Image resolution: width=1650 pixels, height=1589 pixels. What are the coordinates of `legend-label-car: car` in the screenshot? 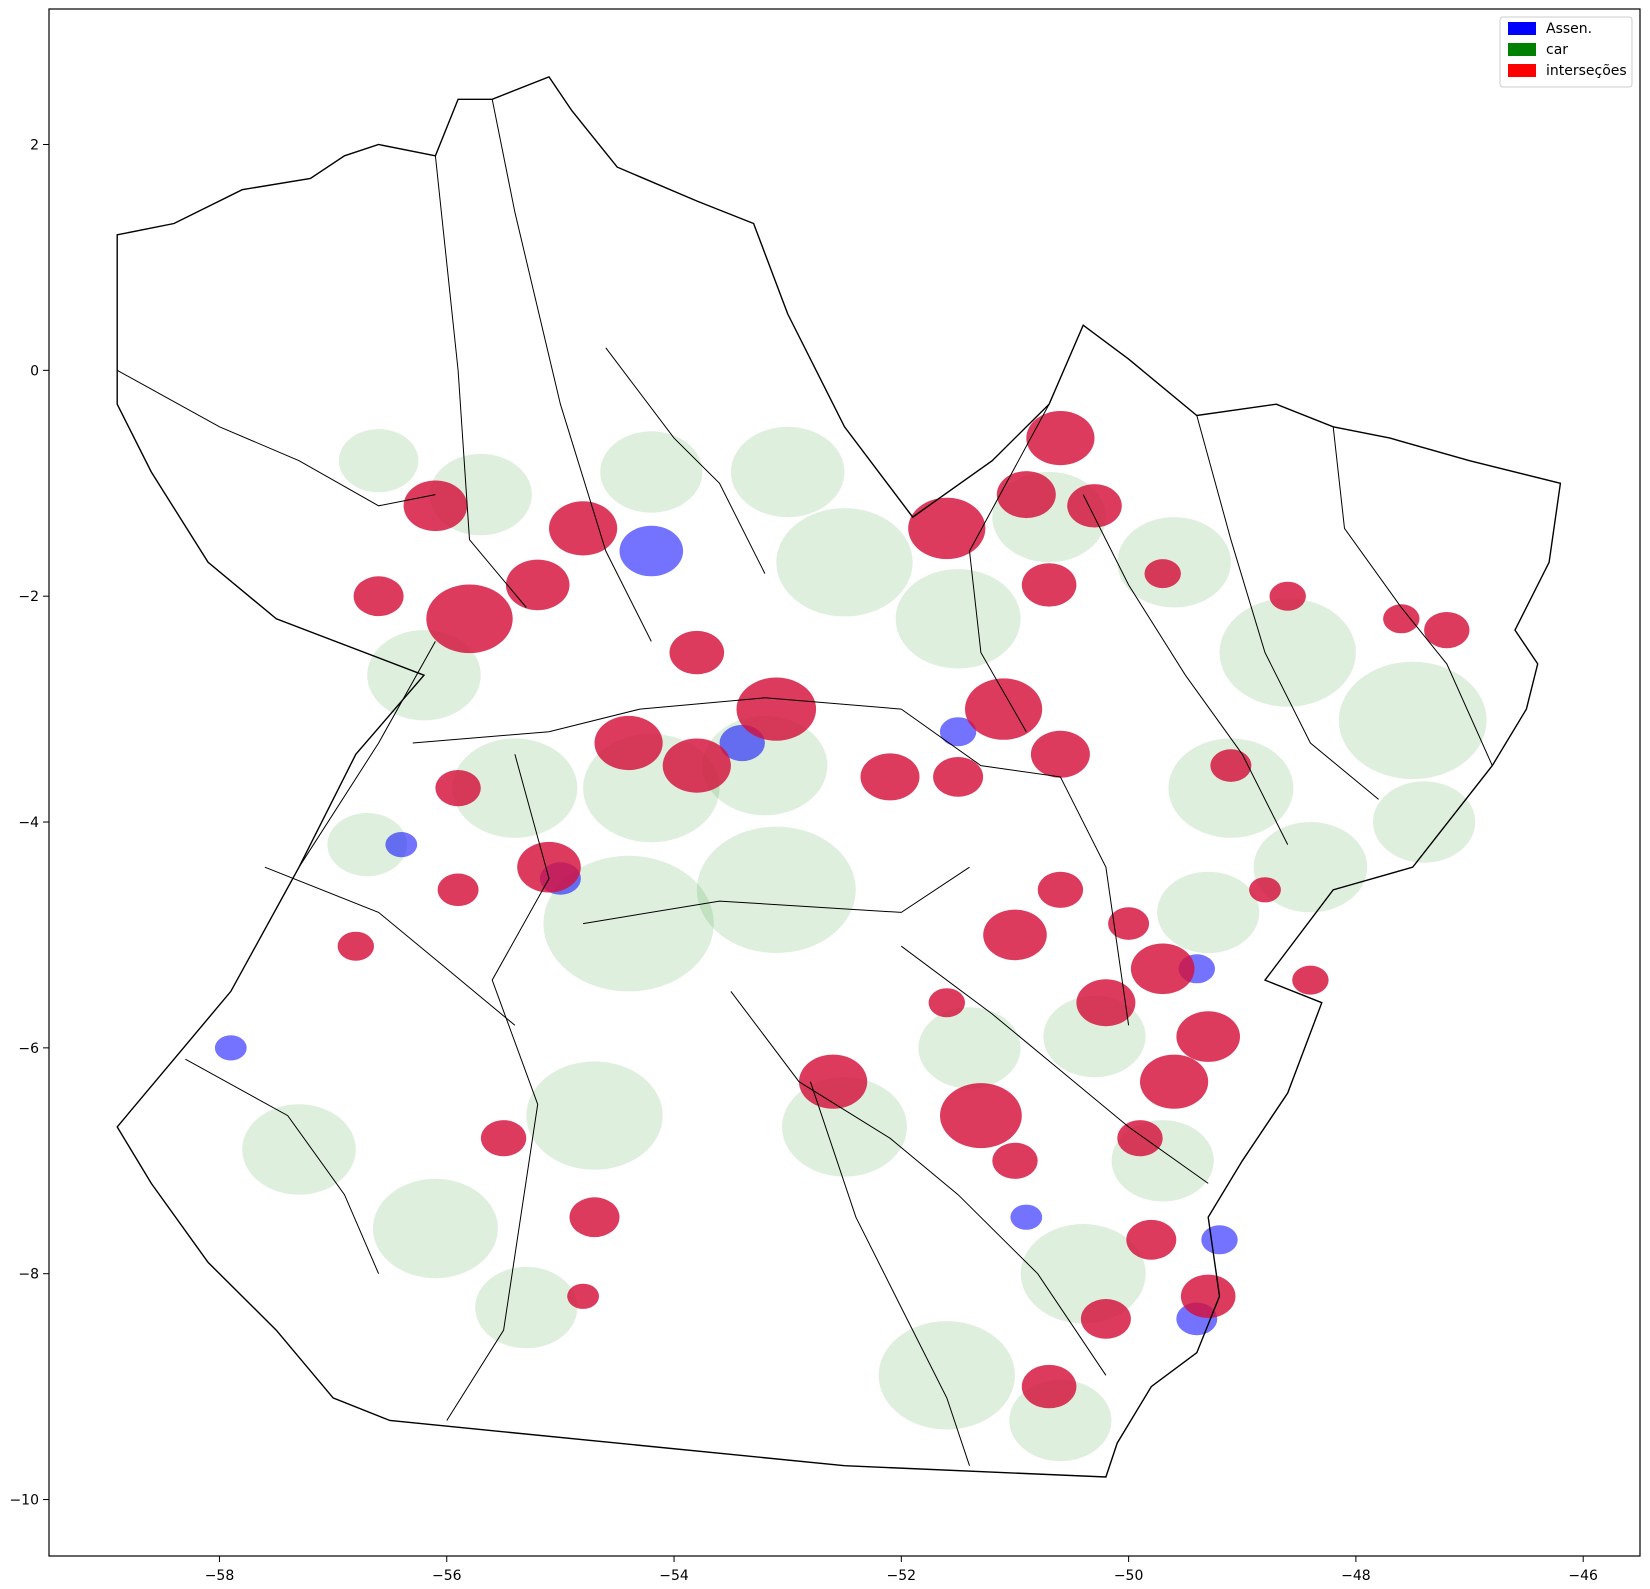 It's located at (1557, 50).